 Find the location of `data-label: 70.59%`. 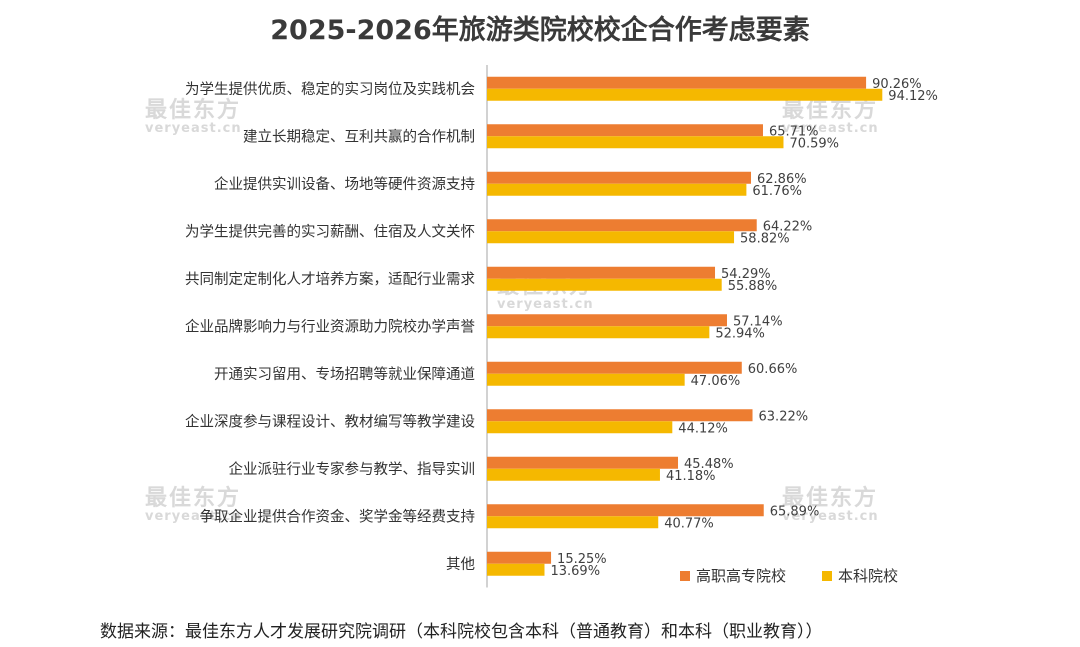

data-label: 70.59% is located at coordinates (814, 143).